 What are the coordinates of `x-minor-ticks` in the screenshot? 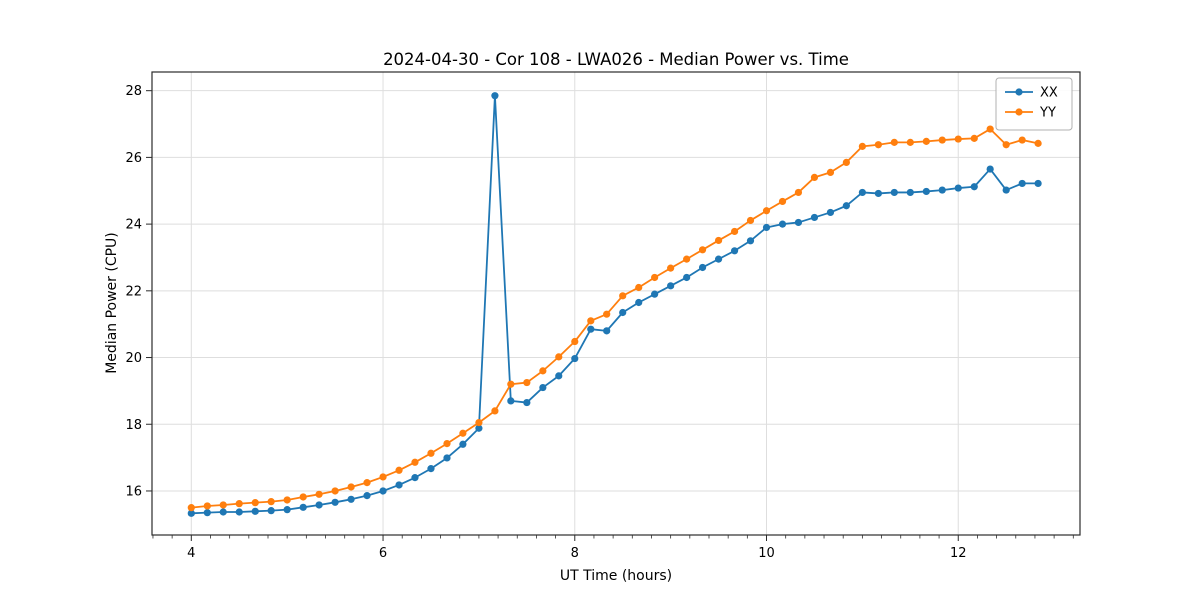 It's located at (613, 537).